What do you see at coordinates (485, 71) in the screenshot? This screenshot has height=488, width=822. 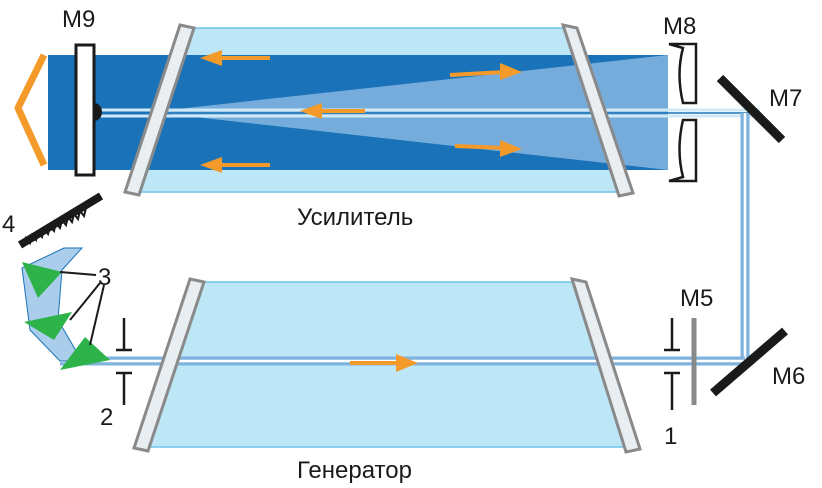 I see `arrow-right-top` at bounding box center [485, 71].